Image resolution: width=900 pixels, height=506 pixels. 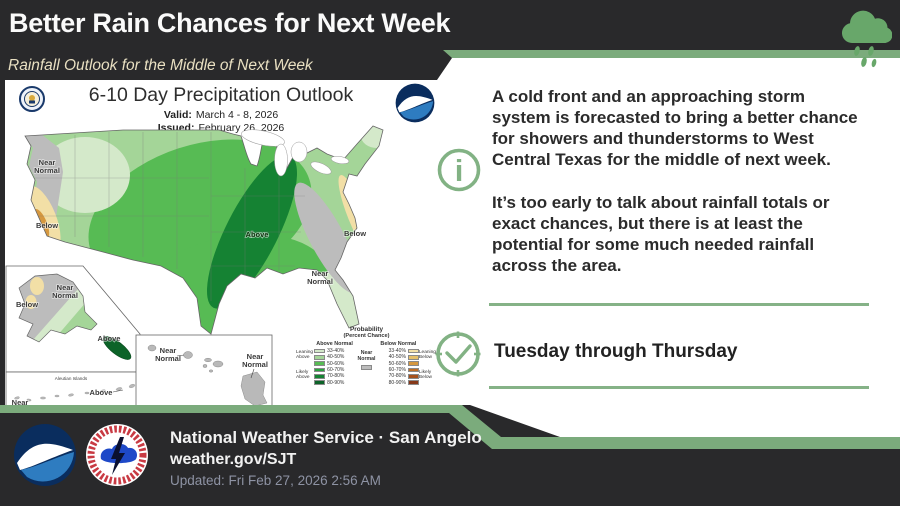 What do you see at coordinates (255, 364) in the screenshot?
I see `hi-label-east-normal: Normal` at bounding box center [255, 364].